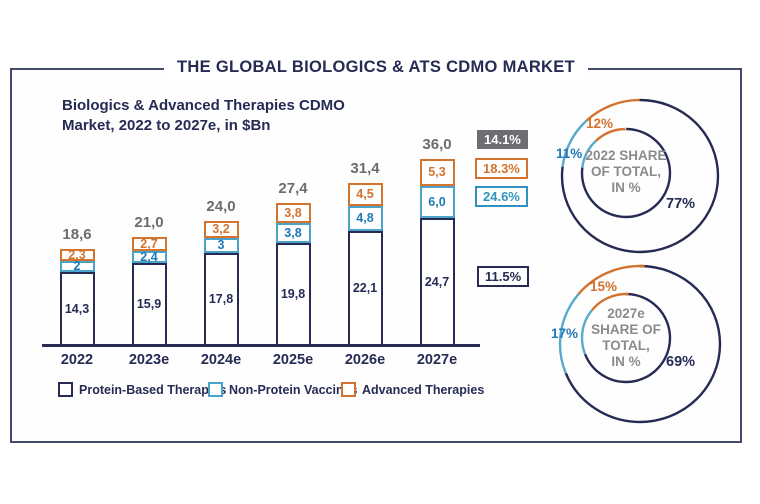 The height and width of the screenshot is (504, 760). Describe the element at coordinates (153, 389) in the screenshot. I see `legend-label: Protein-Based Therapies` at that location.